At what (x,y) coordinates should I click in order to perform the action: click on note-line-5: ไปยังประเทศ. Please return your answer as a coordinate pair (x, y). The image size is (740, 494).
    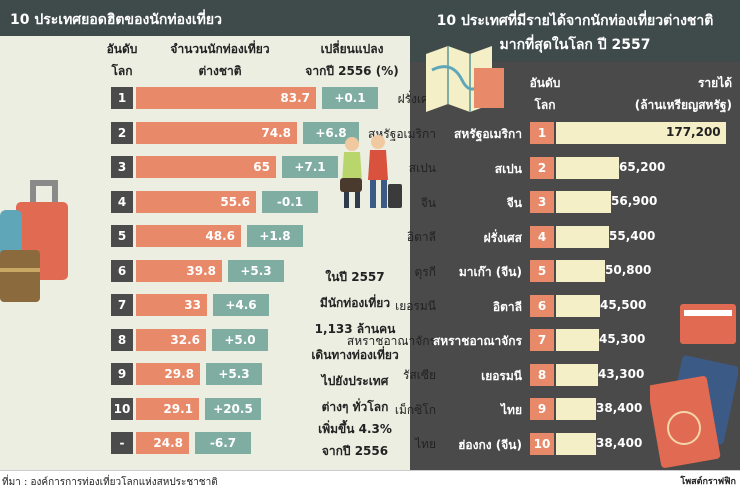
    Looking at the image, I should click on (355, 381).